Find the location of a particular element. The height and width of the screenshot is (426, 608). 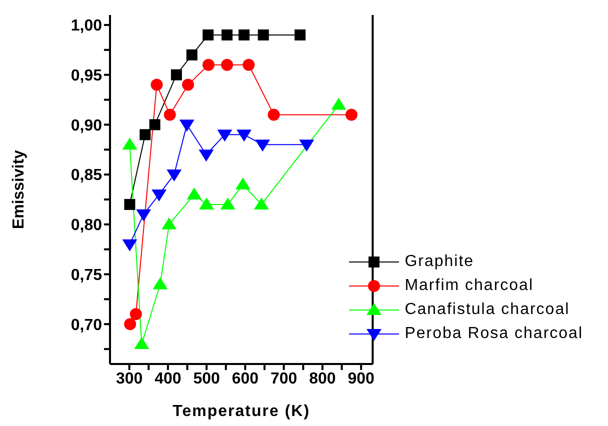

y-tick-label: 1,00 is located at coordinates (86, 26).